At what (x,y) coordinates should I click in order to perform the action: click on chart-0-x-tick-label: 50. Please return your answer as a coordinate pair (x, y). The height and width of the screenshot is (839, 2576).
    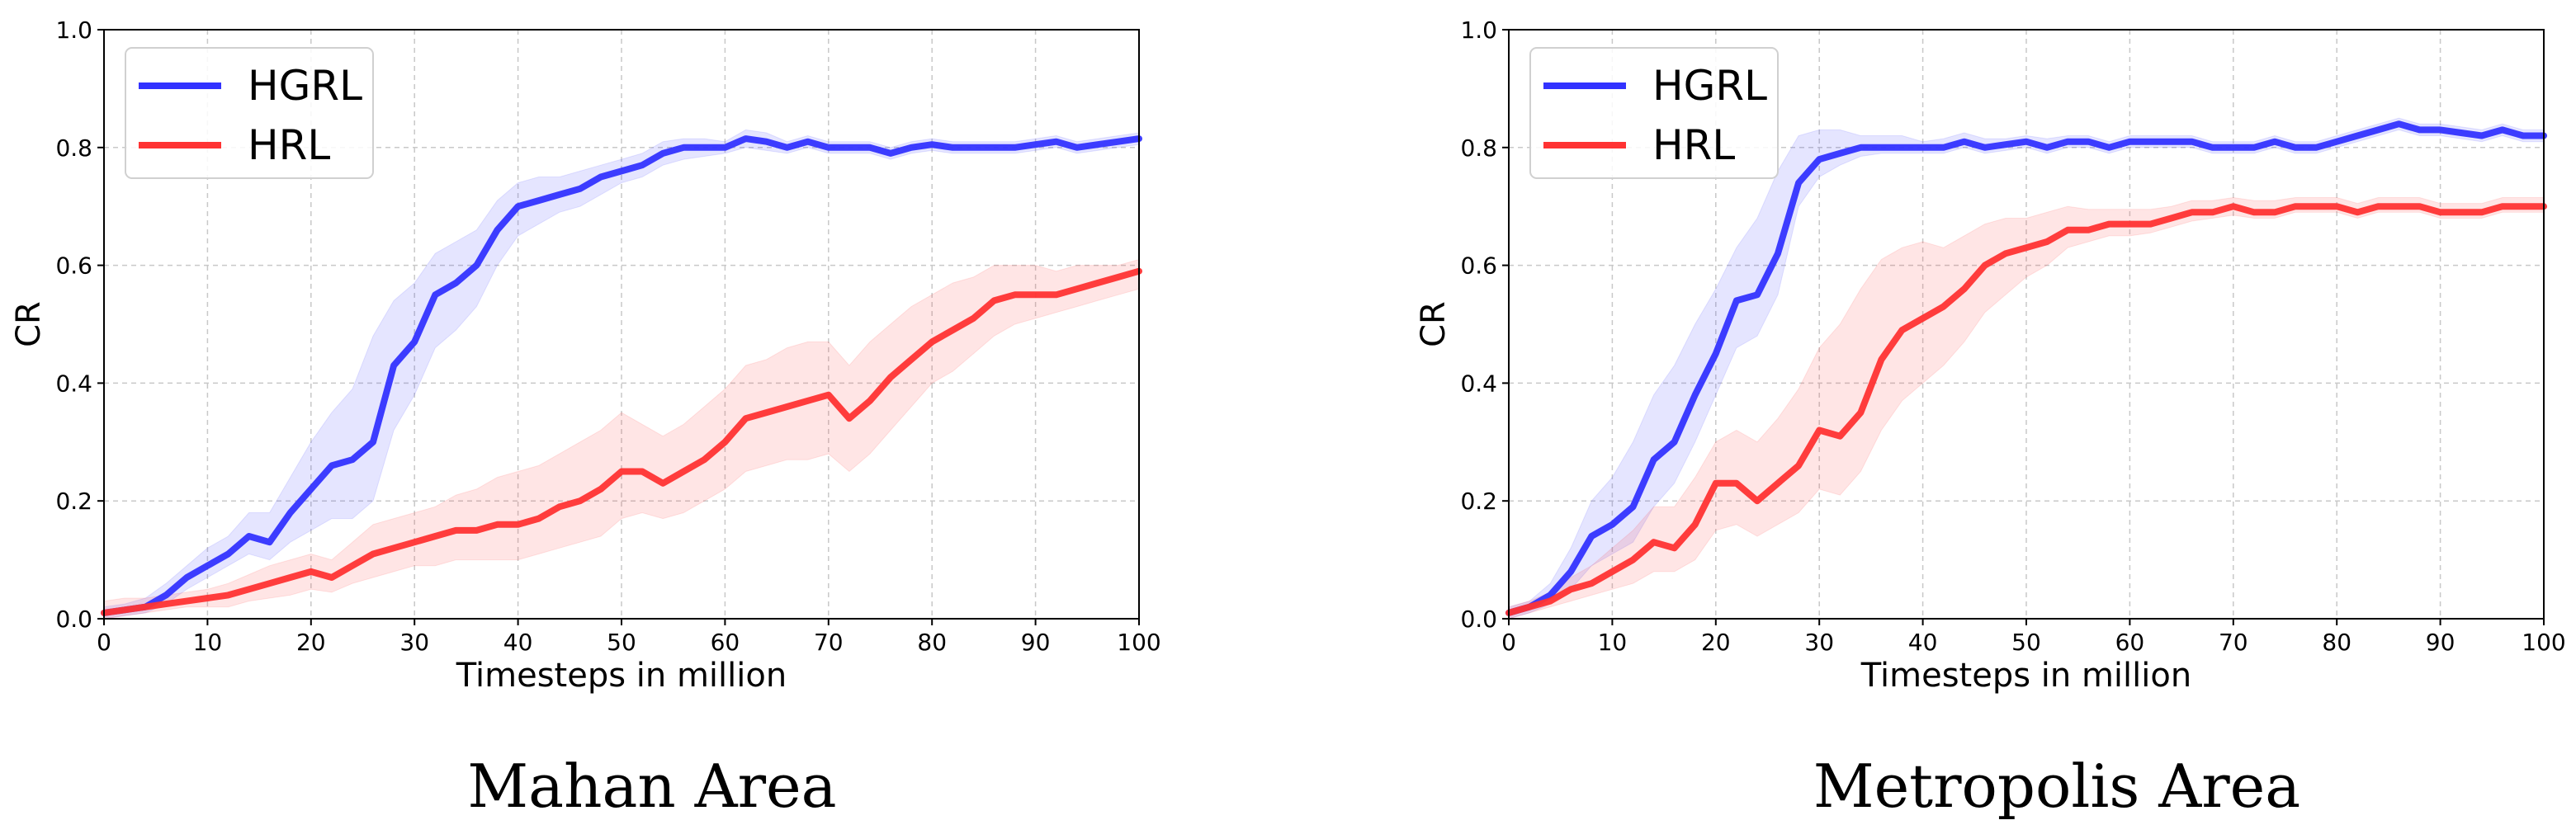
    Looking at the image, I should click on (621, 643).